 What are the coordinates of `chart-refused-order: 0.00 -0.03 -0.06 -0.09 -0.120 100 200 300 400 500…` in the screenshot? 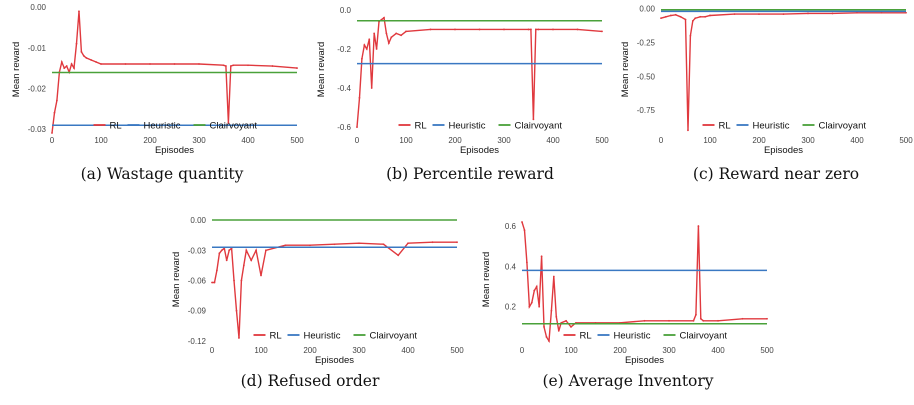 It's located at (317, 291).